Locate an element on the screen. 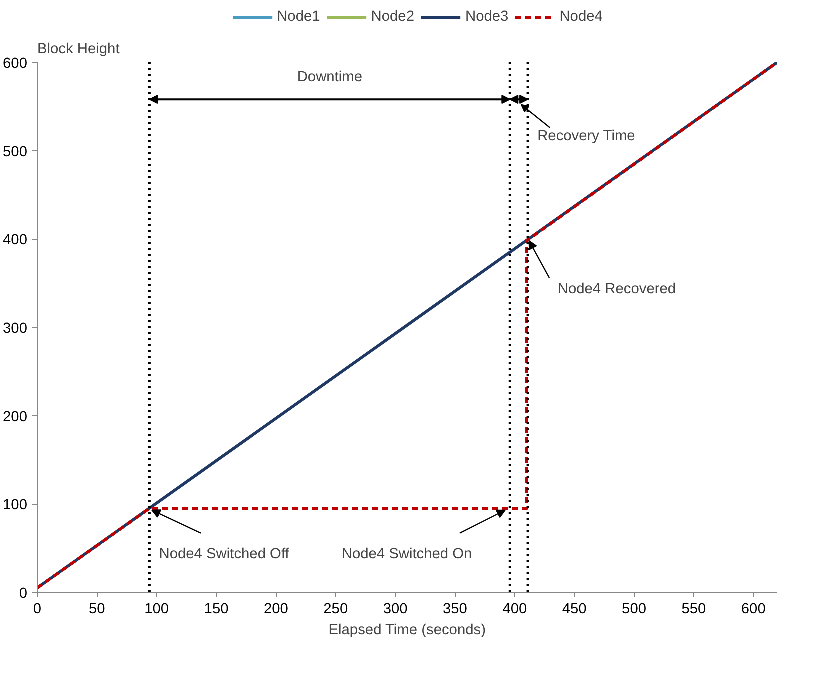 The width and height of the screenshot is (816, 679). annotation: Node4 Recovered is located at coordinates (617, 290).